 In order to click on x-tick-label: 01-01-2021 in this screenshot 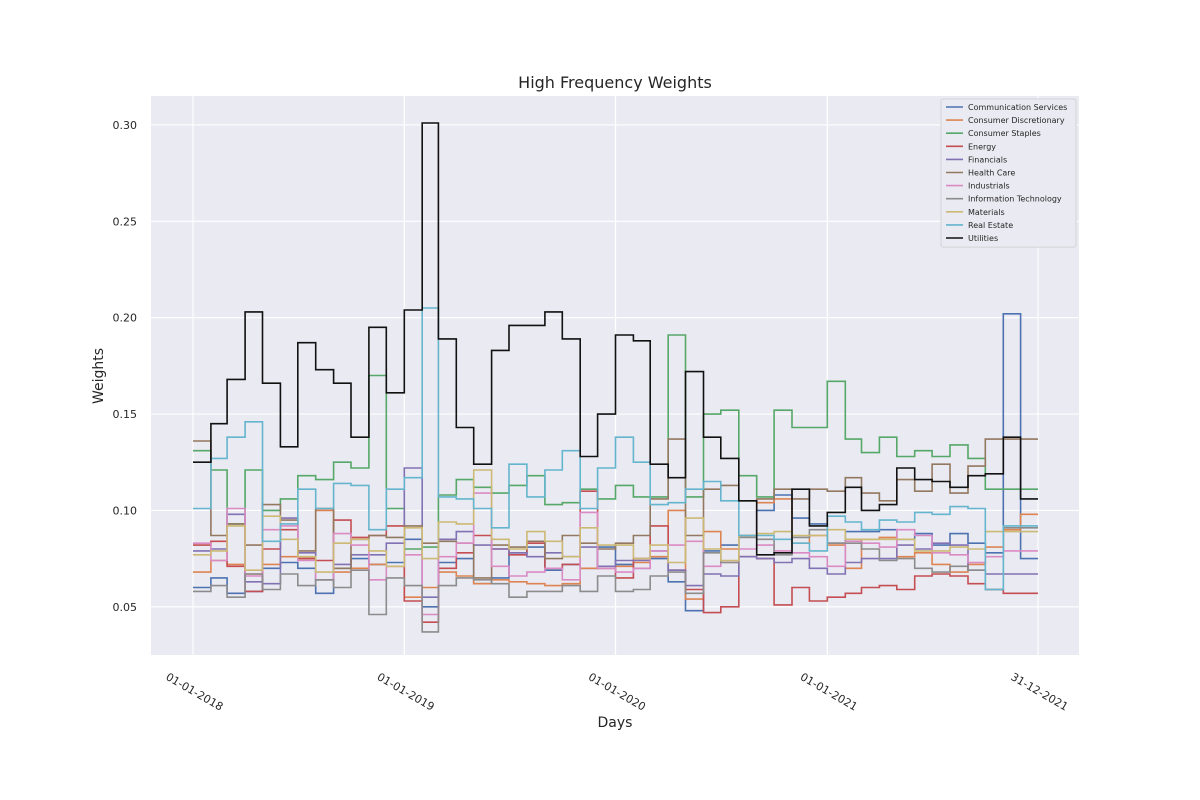, I will do `click(829, 691)`.